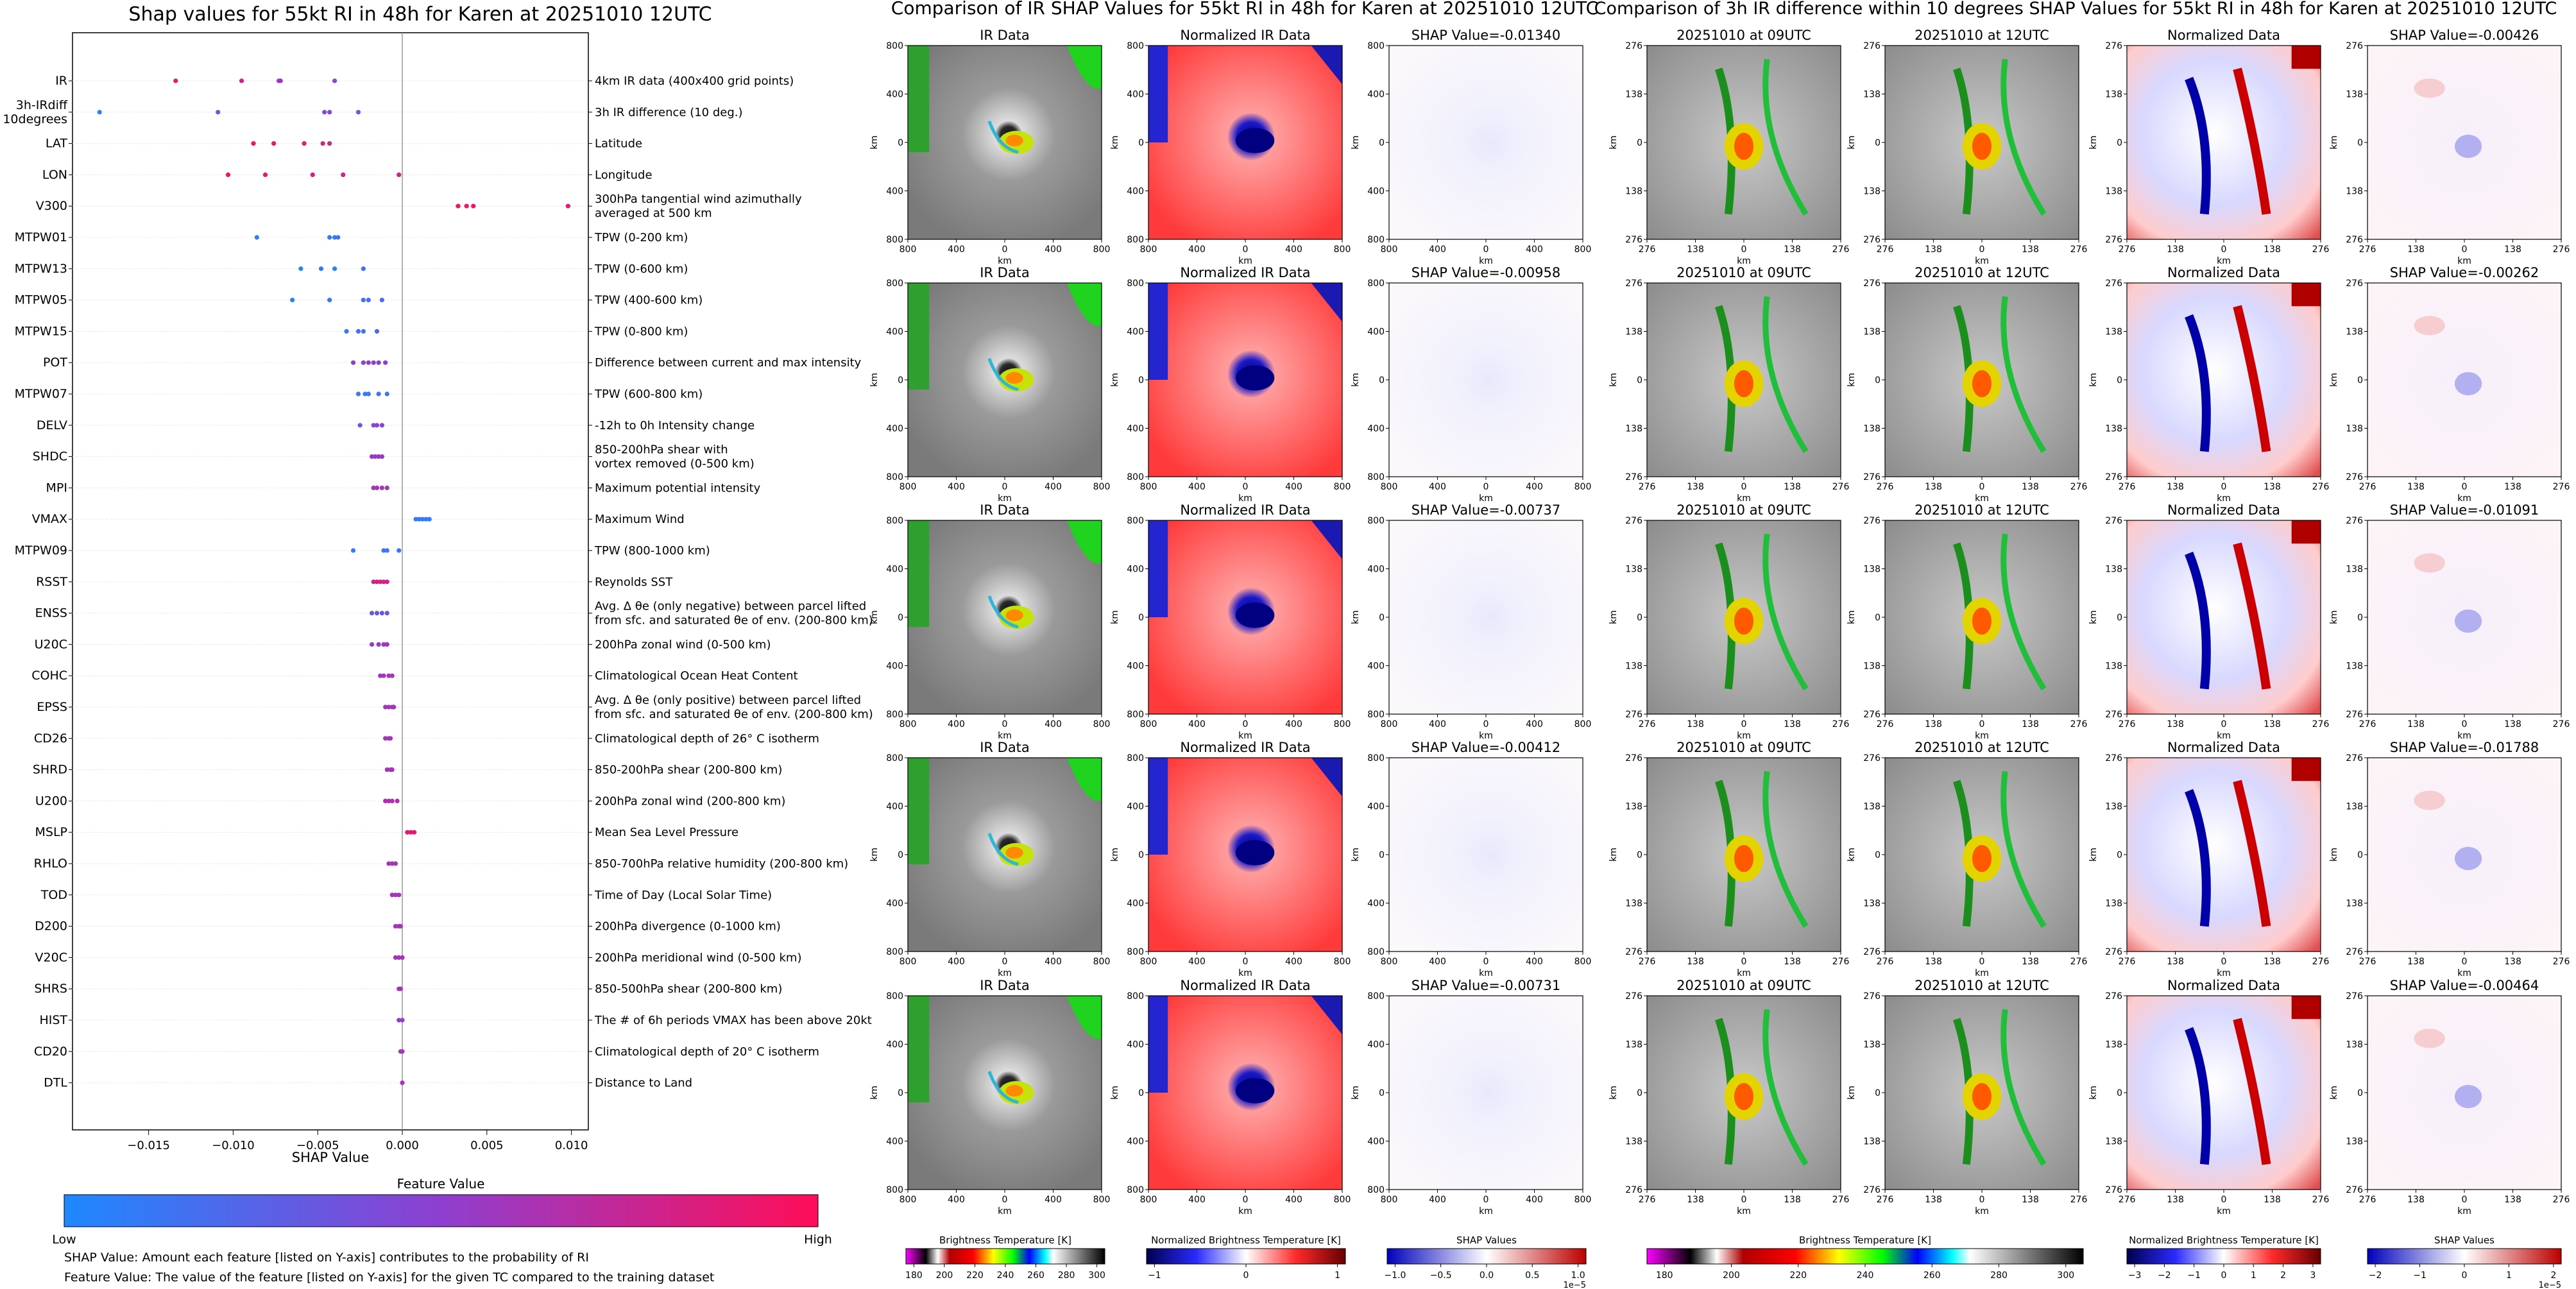 Image resolution: width=2576 pixels, height=1289 pixels. What do you see at coordinates (55, 1083) in the screenshot?
I see `feature-code-line: DTL` at bounding box center [55, 1083].